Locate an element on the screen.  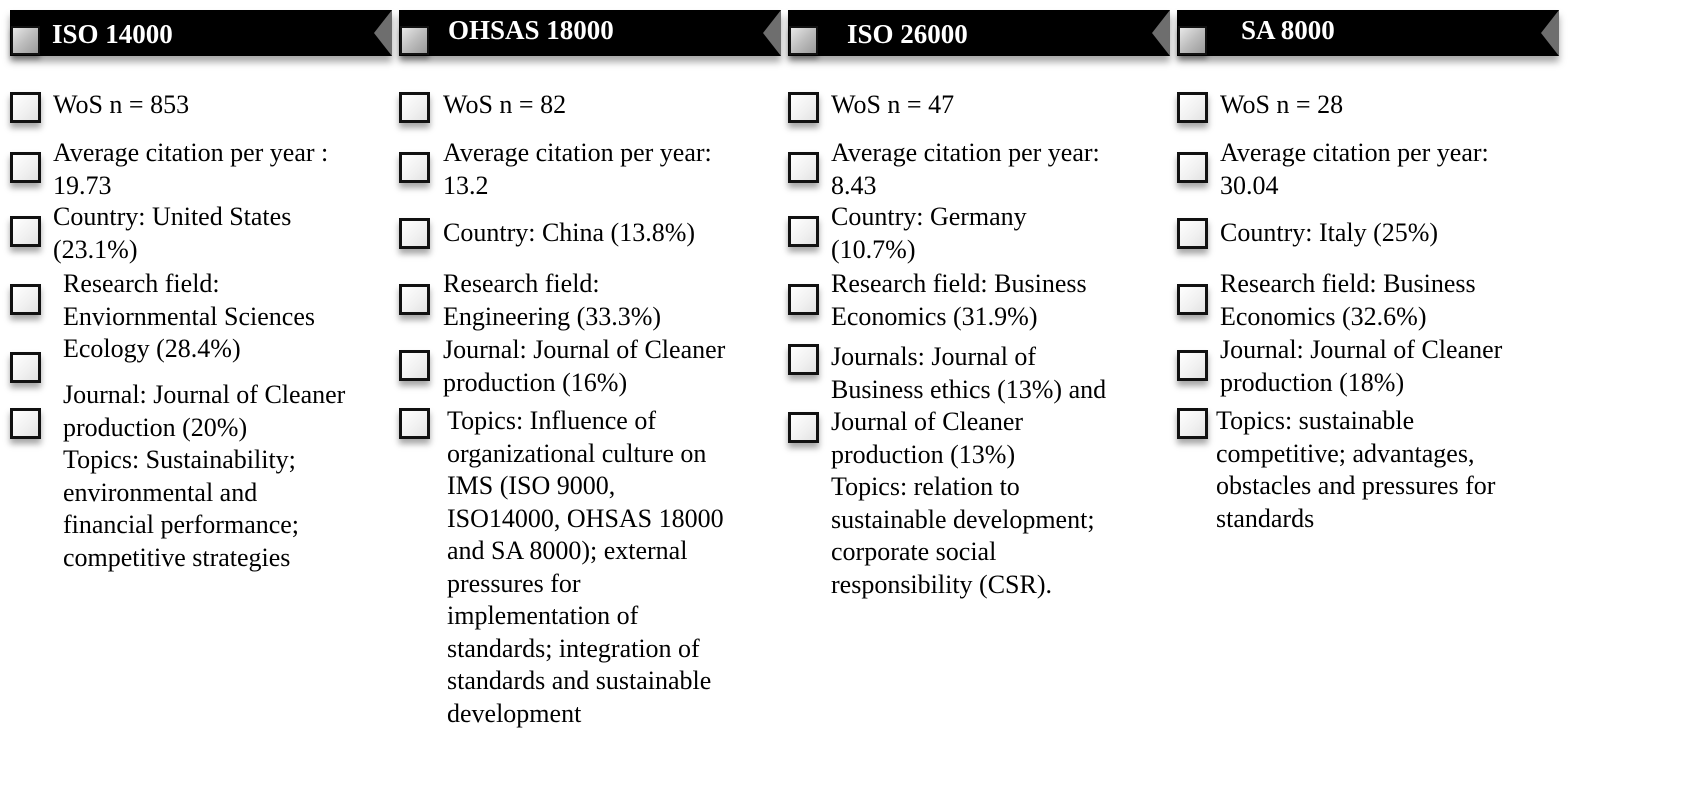
column-title: OHSAS 18000 is located at coordinates (531, 30).